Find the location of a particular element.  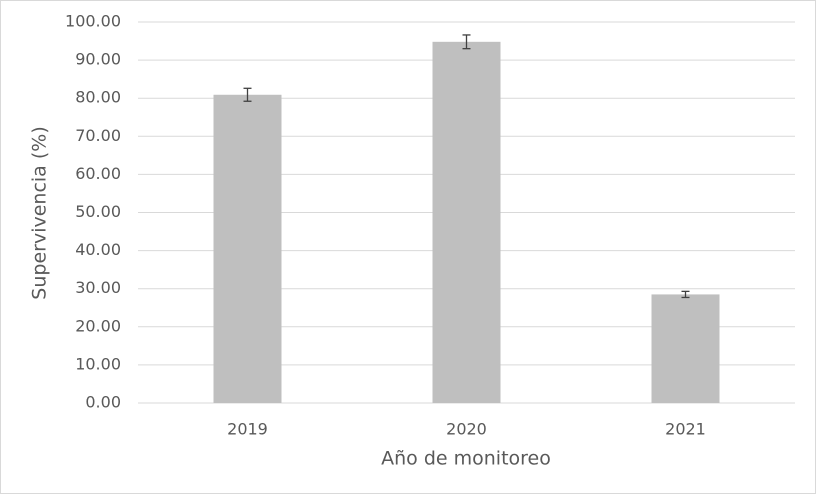

y-tick-label: 30.00 is located at coordinates (98, 287).